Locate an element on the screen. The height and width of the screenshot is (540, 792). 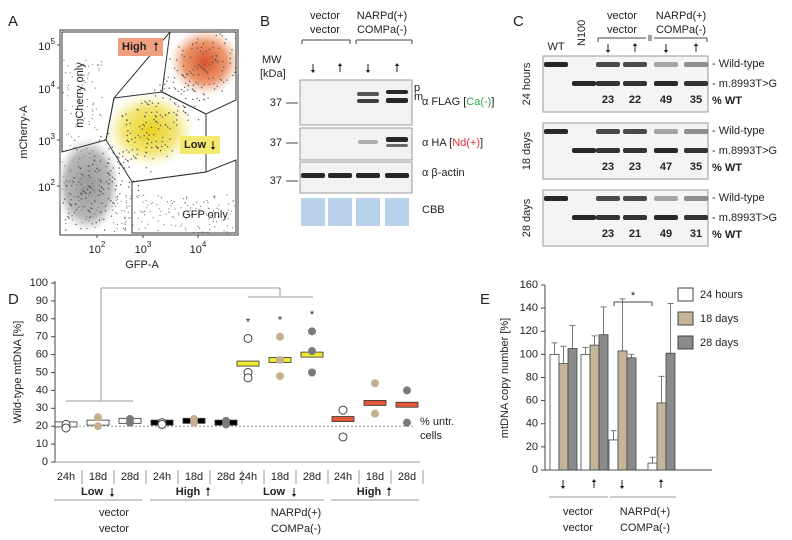
y-tick-label: 10 is located at coordinates (42, 444).